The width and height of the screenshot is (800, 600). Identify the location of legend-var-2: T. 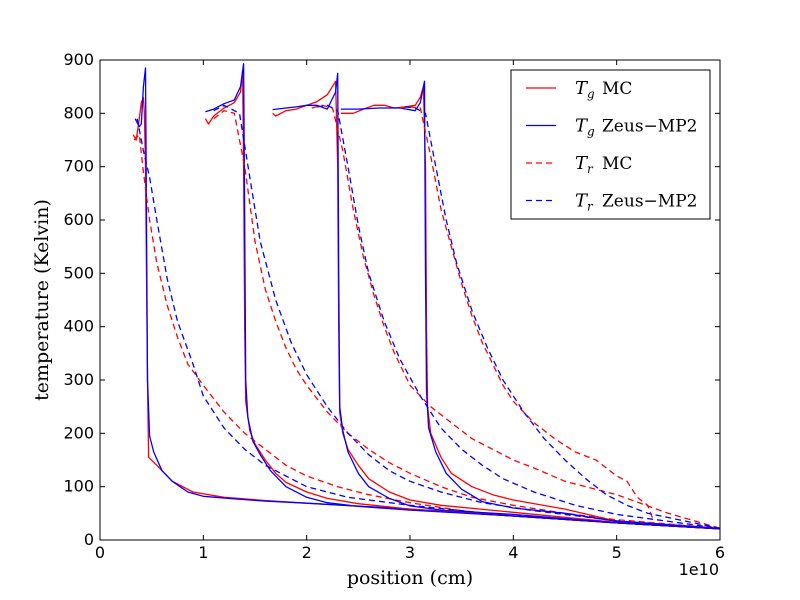
(582, 126).